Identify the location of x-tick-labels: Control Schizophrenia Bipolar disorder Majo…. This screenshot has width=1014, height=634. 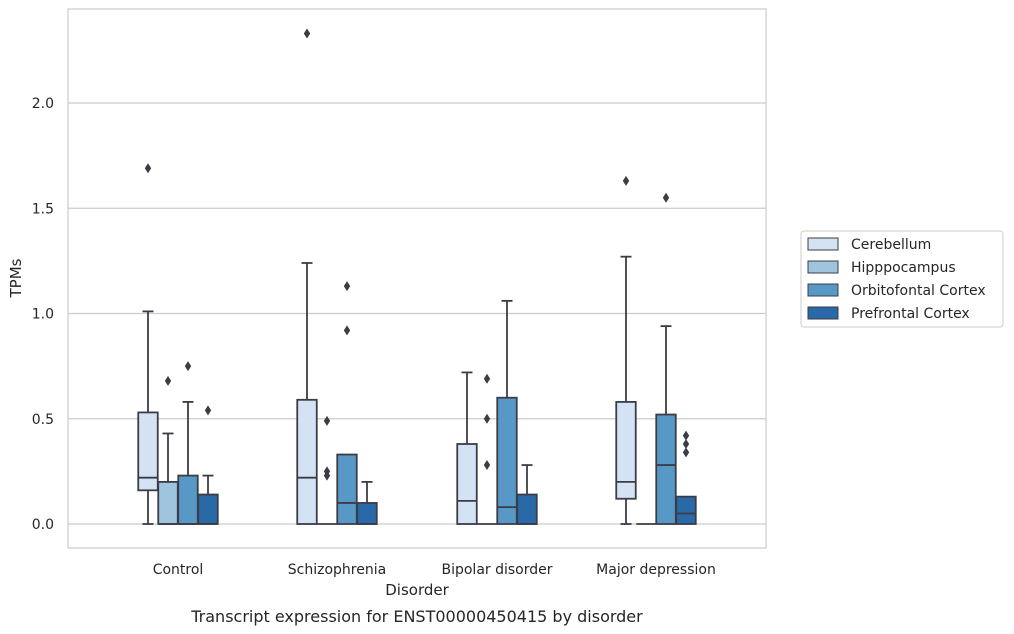
(434, 570).